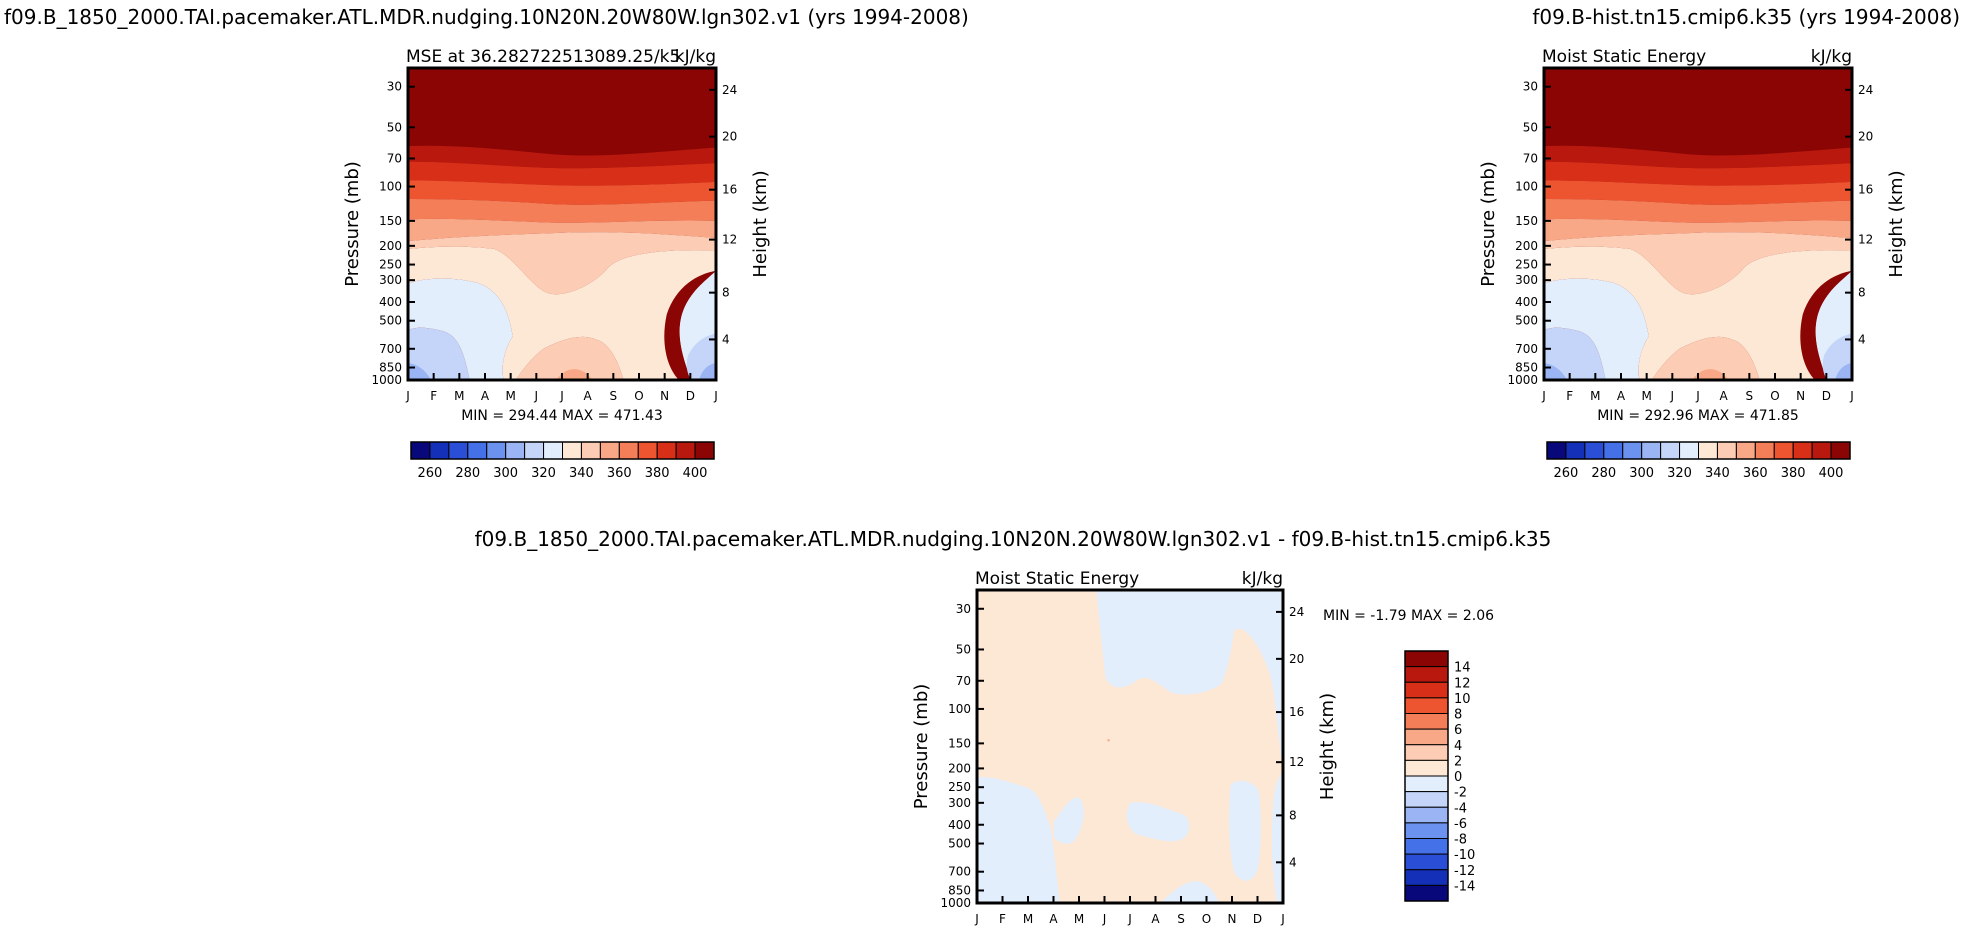 The image size is (1965, 935). What do you see at coordinates (729, 90) in the screenshot?
I see `height-tick-label: 24` at bounding box center [729, 90].